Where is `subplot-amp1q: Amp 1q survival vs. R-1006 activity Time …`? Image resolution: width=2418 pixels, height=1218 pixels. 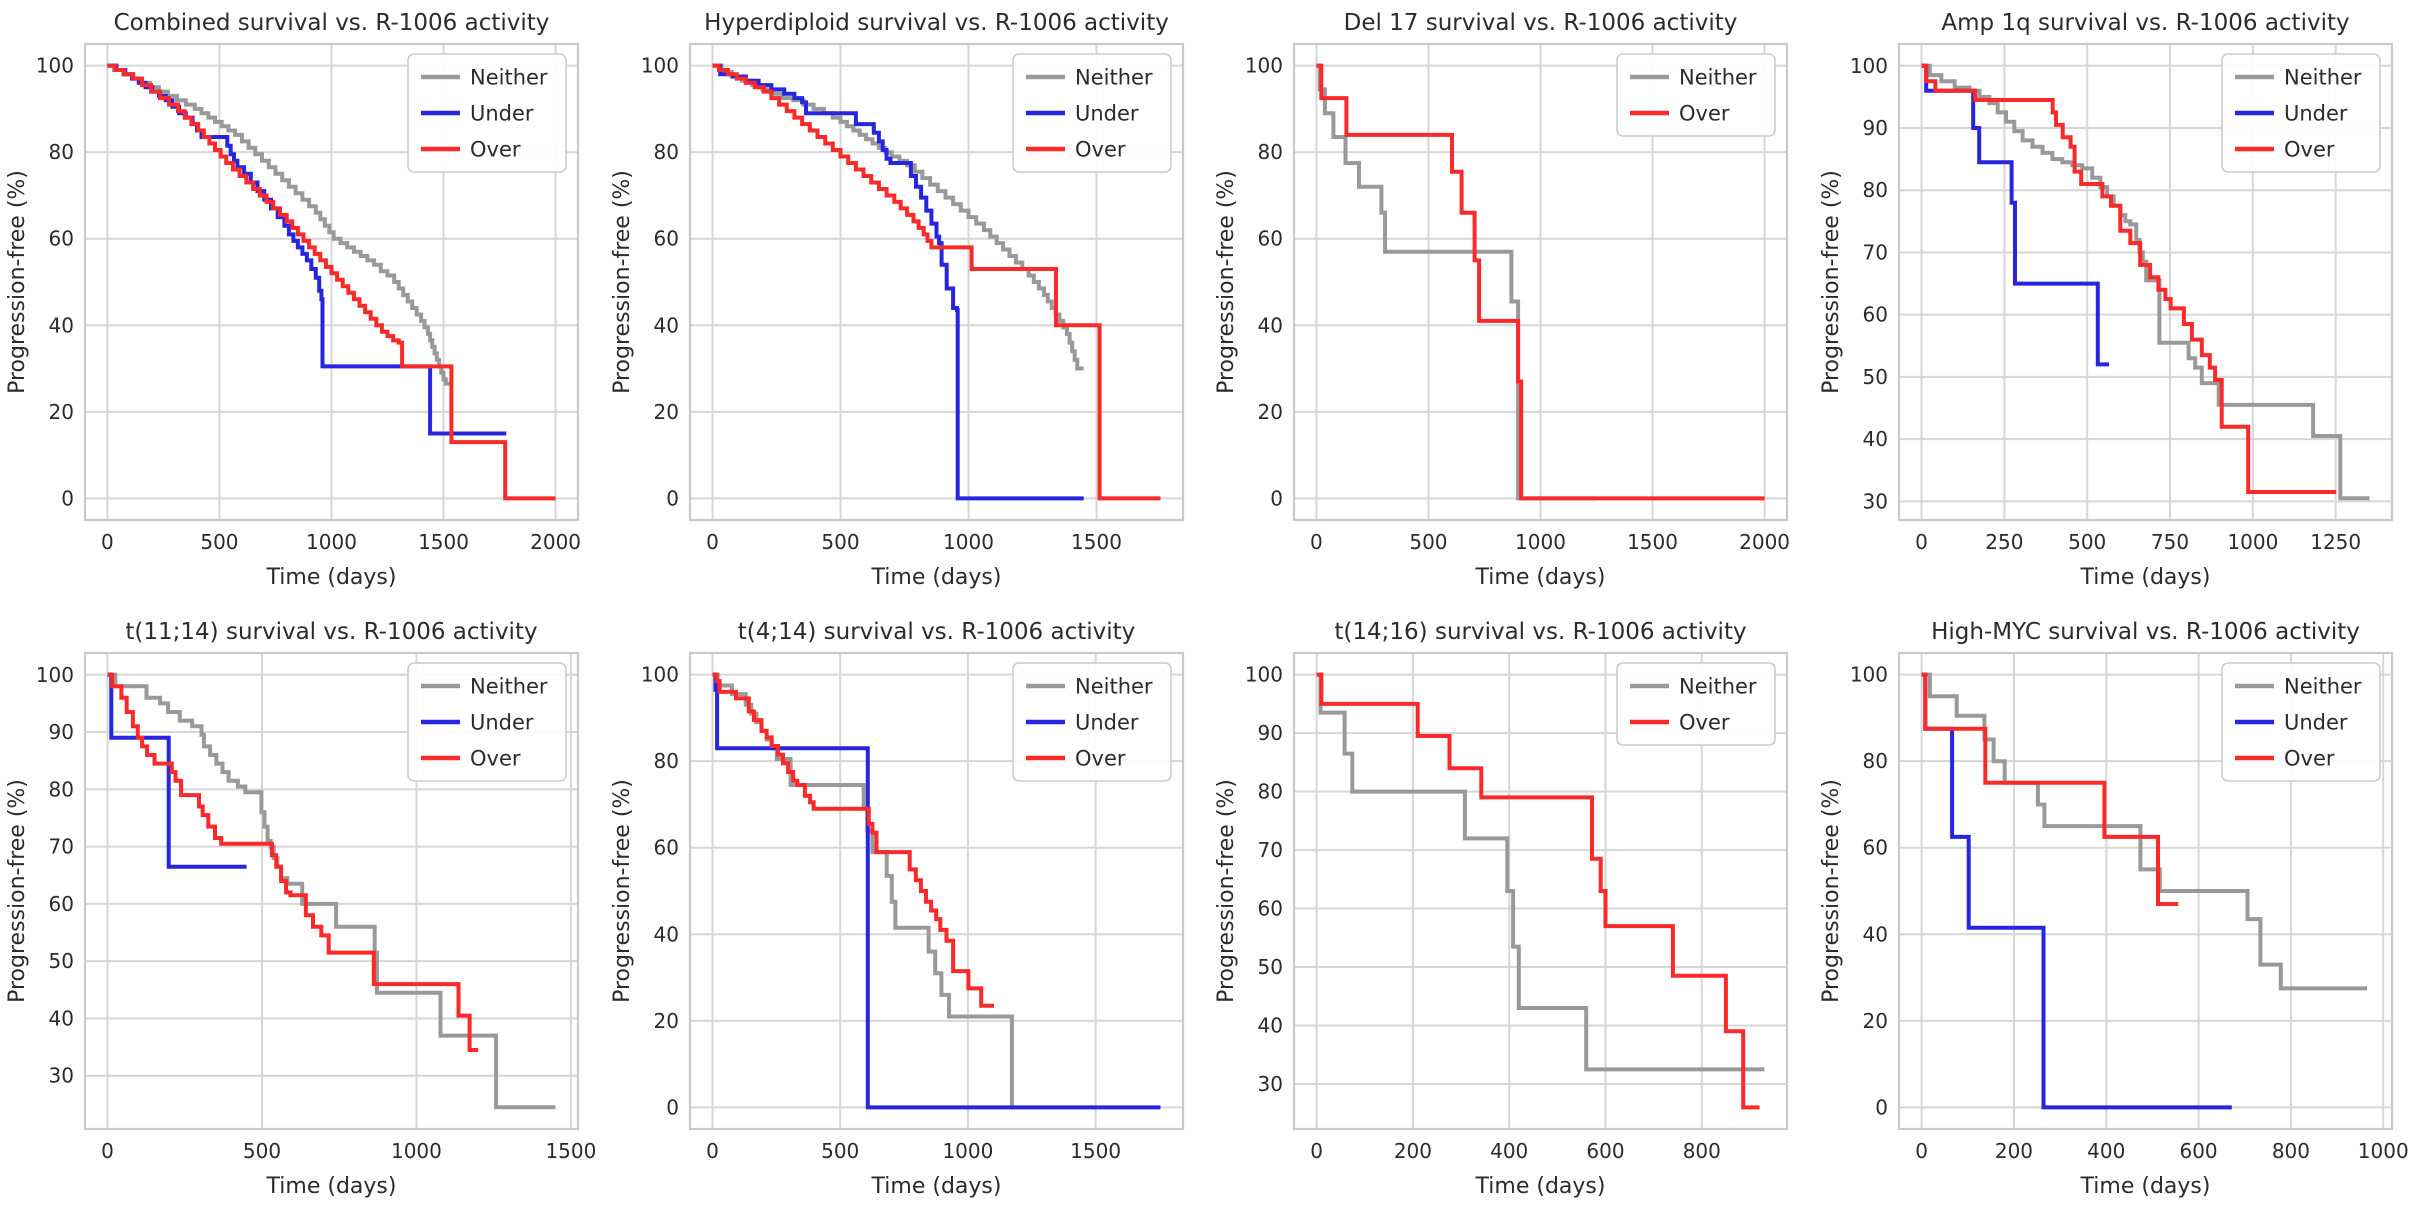 subplot-amp1q: Amp 1q survival vs. R-1006 activity Time … is located at coordinates (2116, 304).